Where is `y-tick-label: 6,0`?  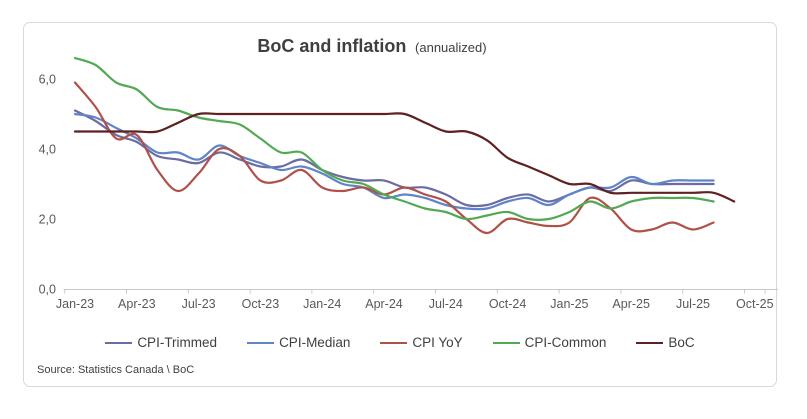 y-tick-label: 6,0 is located at coordinates (47, 80).